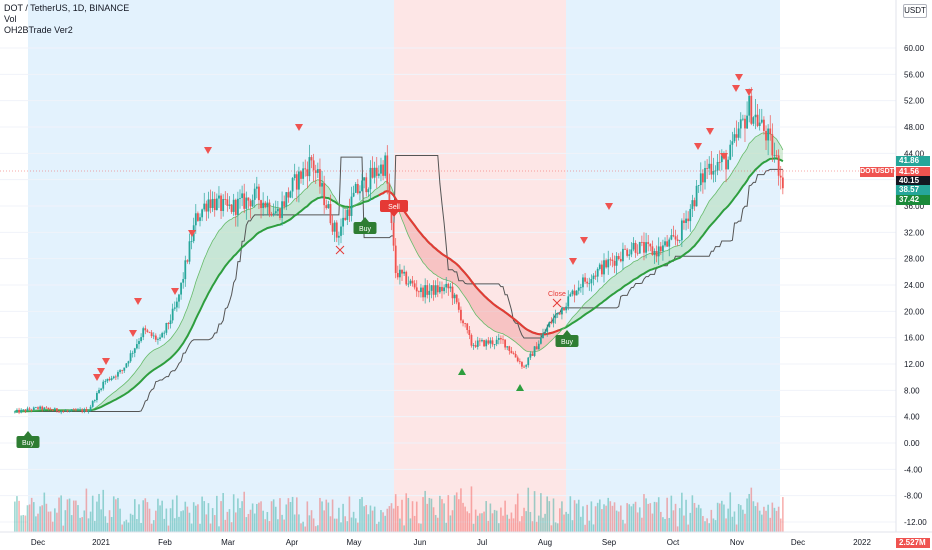 The width and height of the screenshot is (932, 550). I want to click on price-tick-label: 4.00, so click(912, 417).